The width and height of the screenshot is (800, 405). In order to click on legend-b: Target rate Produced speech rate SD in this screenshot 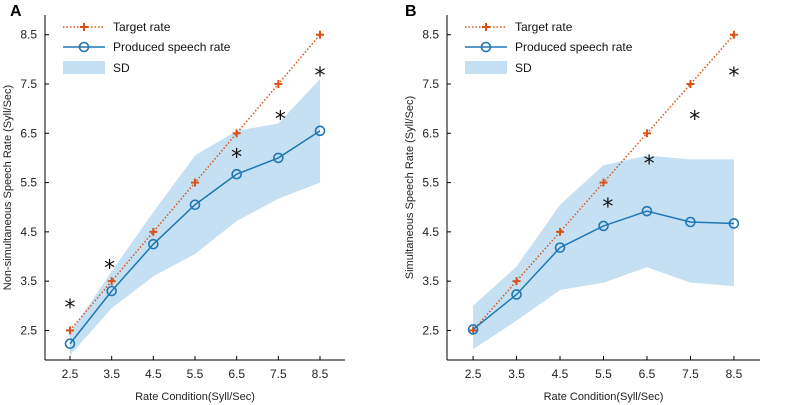, I will do `click(551, 50)`.